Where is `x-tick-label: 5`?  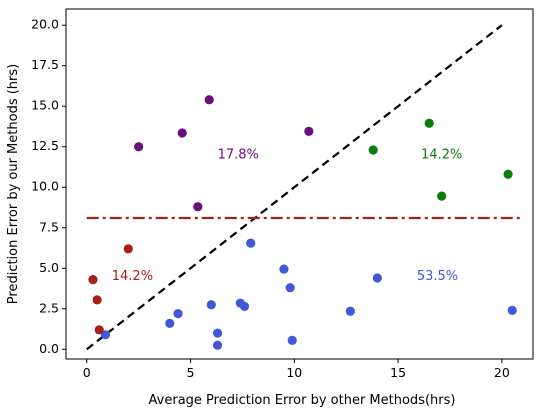
x-tick-label: 5 is located at coordinates (191, 372).